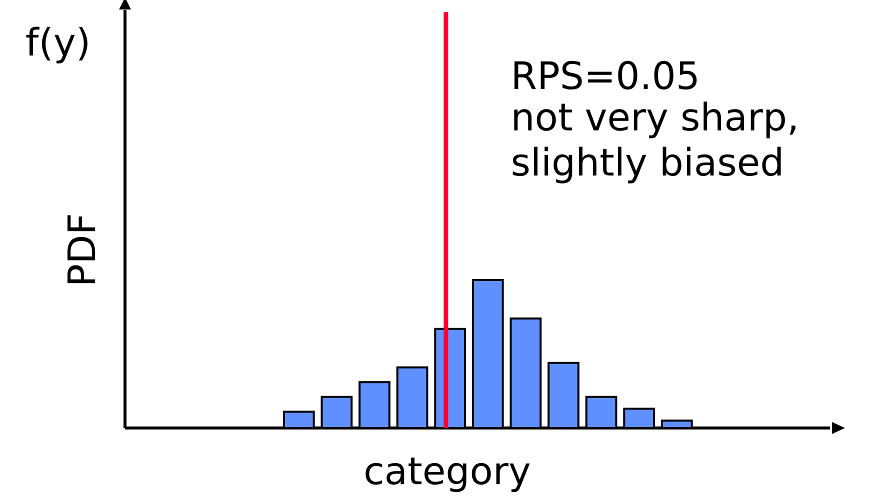 The image size is (870, 502). Describe the element at coordinates (655, 120) in the screenshot. I see `text: not very sharp,` at that location.